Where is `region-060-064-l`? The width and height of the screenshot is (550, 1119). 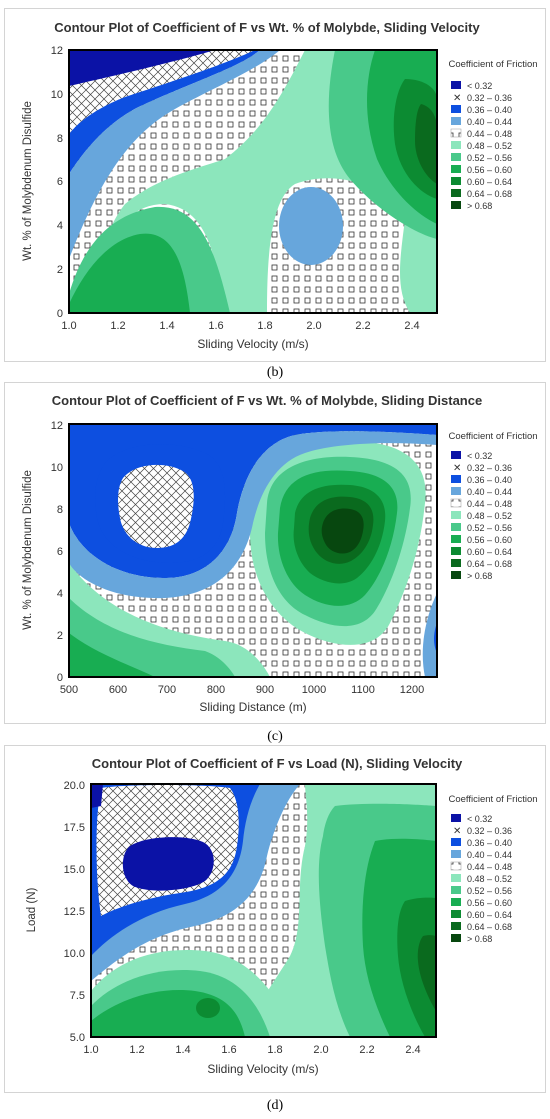
region-060-064-l is located at coordinates (208, 1008).